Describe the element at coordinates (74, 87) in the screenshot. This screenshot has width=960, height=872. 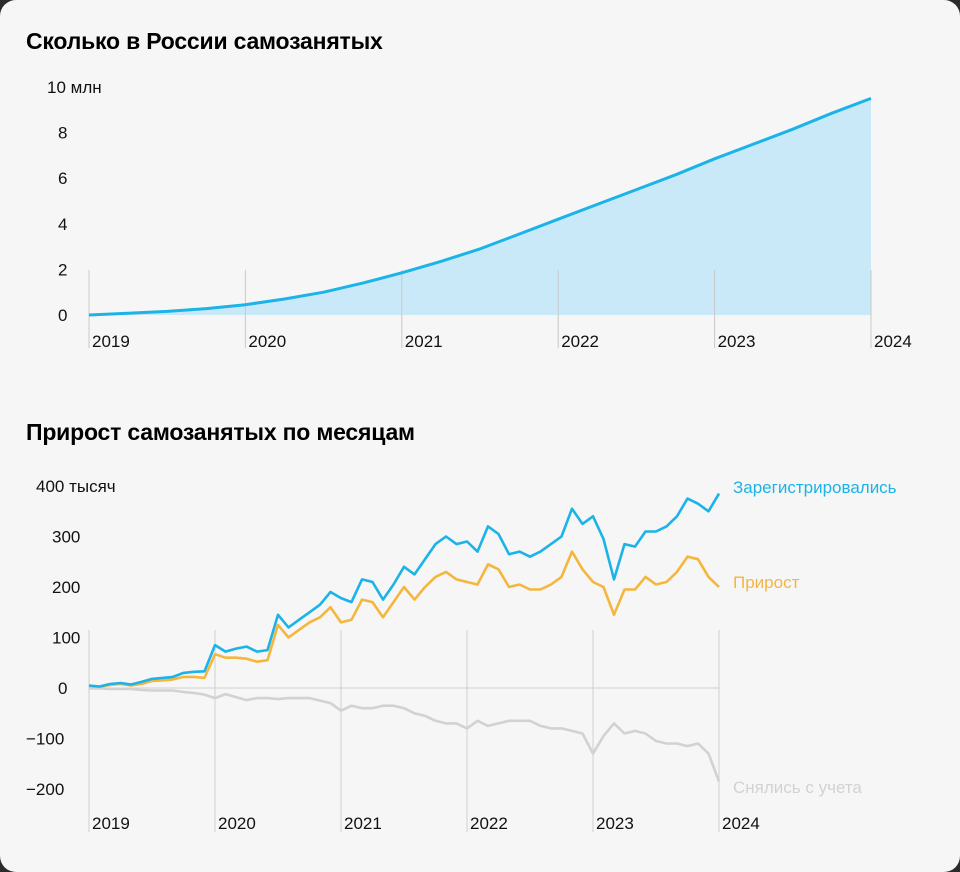
I see `y-tick-label: 10 млн` at that location.